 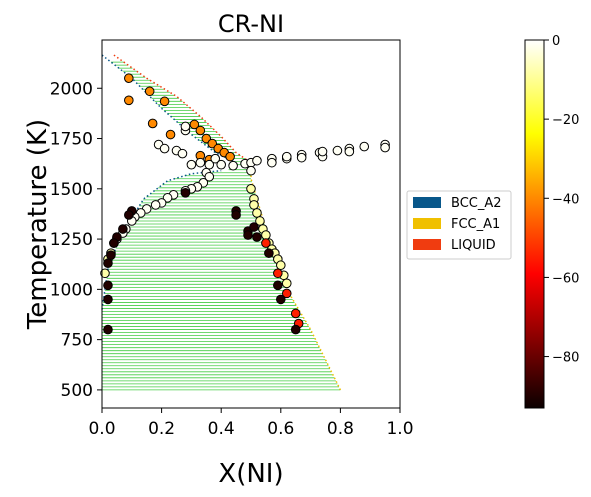 What do you see at coordinates (565, 358) in the screenshot?
I see `colorbar-tick-label: −80` at bounding box center [565, 358].